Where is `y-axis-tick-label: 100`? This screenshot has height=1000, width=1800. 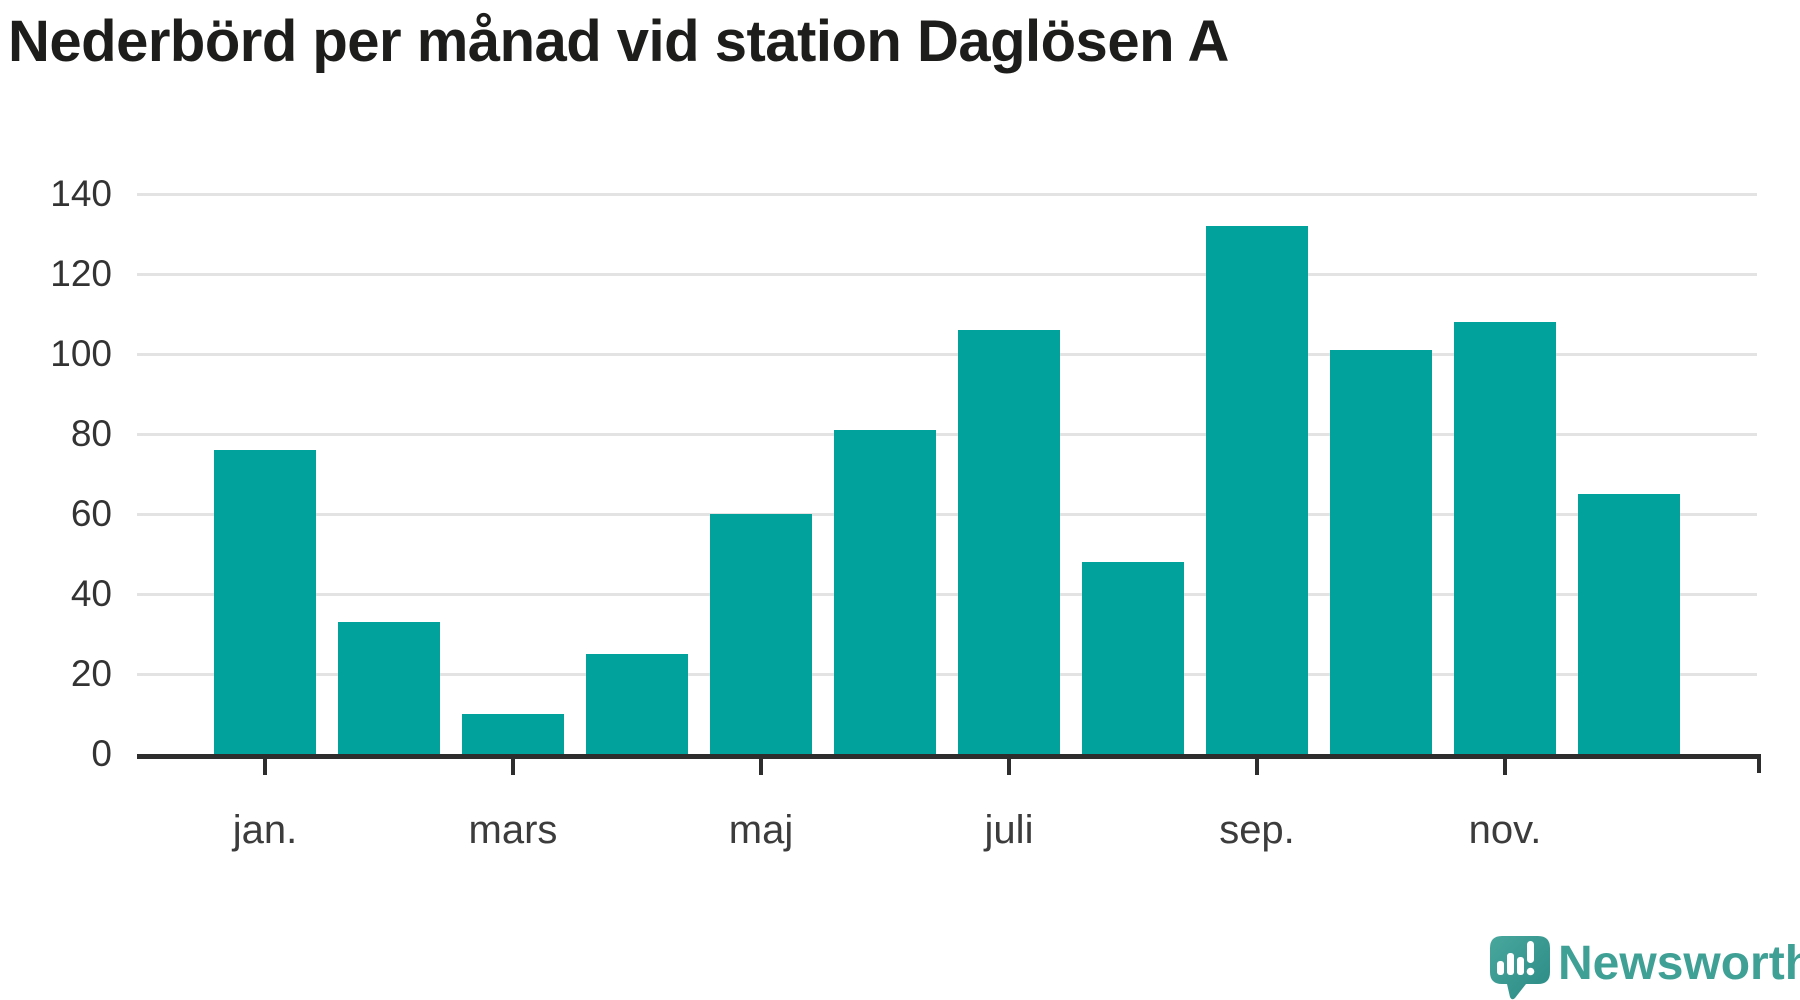 y-axis-tick-label: 100 is located at coordinates (81, 353).